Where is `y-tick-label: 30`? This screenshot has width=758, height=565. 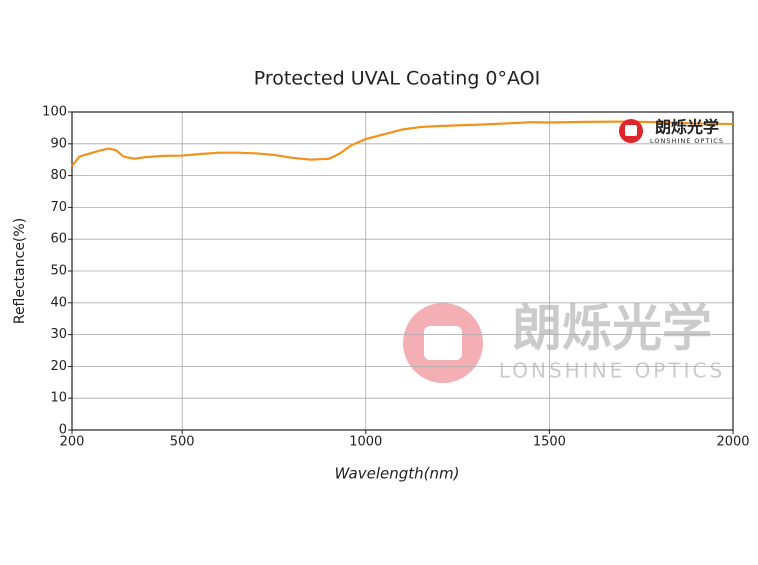
y-tick-label: 30 is located at coordinates (58, 334).